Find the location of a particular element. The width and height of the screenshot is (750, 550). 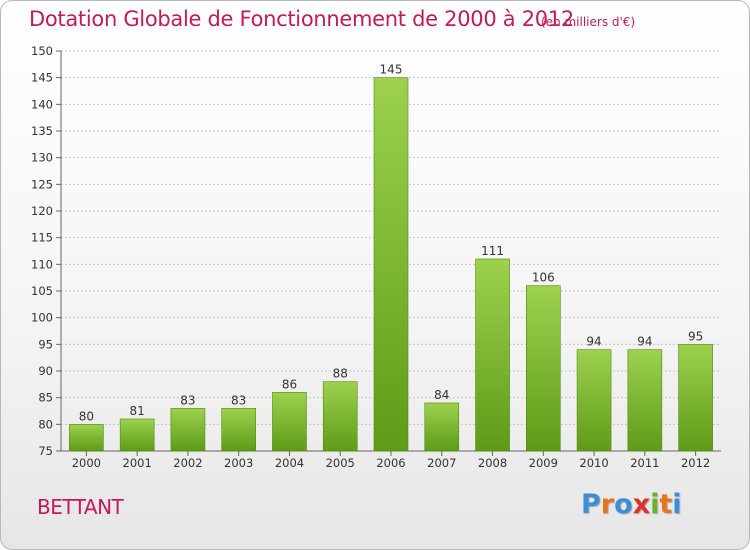

proxiti-logo: Proxiti is located at coordinates (631, 504).